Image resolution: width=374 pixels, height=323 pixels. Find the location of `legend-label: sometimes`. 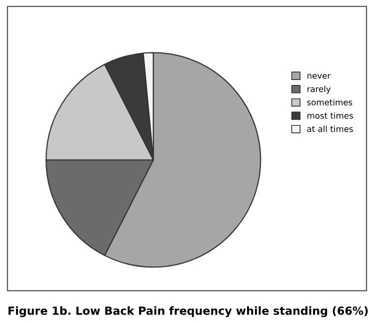

legend-label: sometimes is located at coordinates (329, 102).